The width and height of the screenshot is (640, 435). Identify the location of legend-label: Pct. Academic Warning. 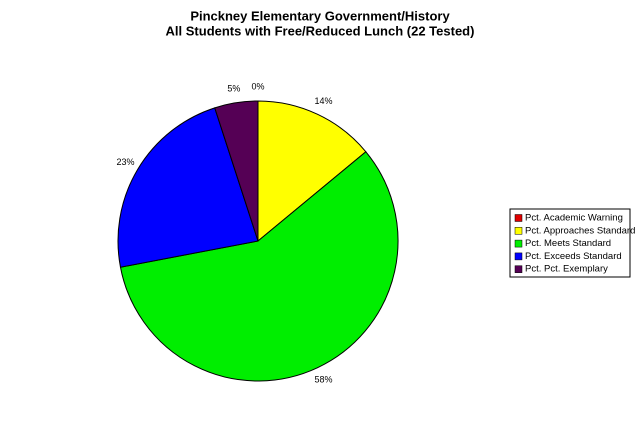
(574, 218).